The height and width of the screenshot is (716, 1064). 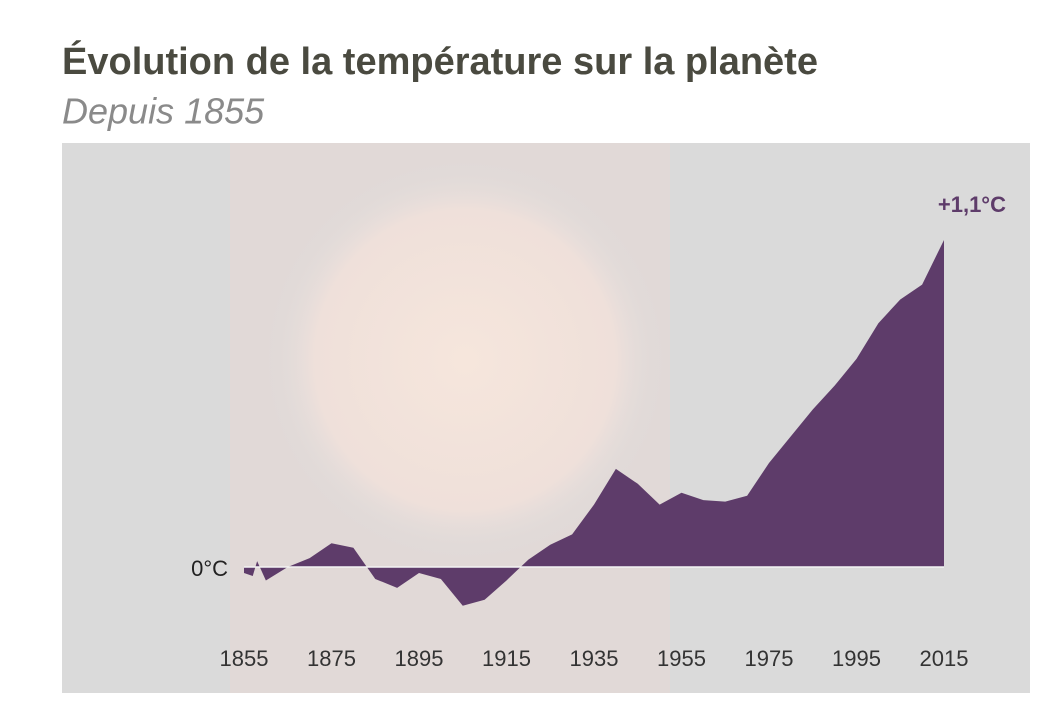 I want to click on x-tick-label: 1995, so click(x=856, y=658).